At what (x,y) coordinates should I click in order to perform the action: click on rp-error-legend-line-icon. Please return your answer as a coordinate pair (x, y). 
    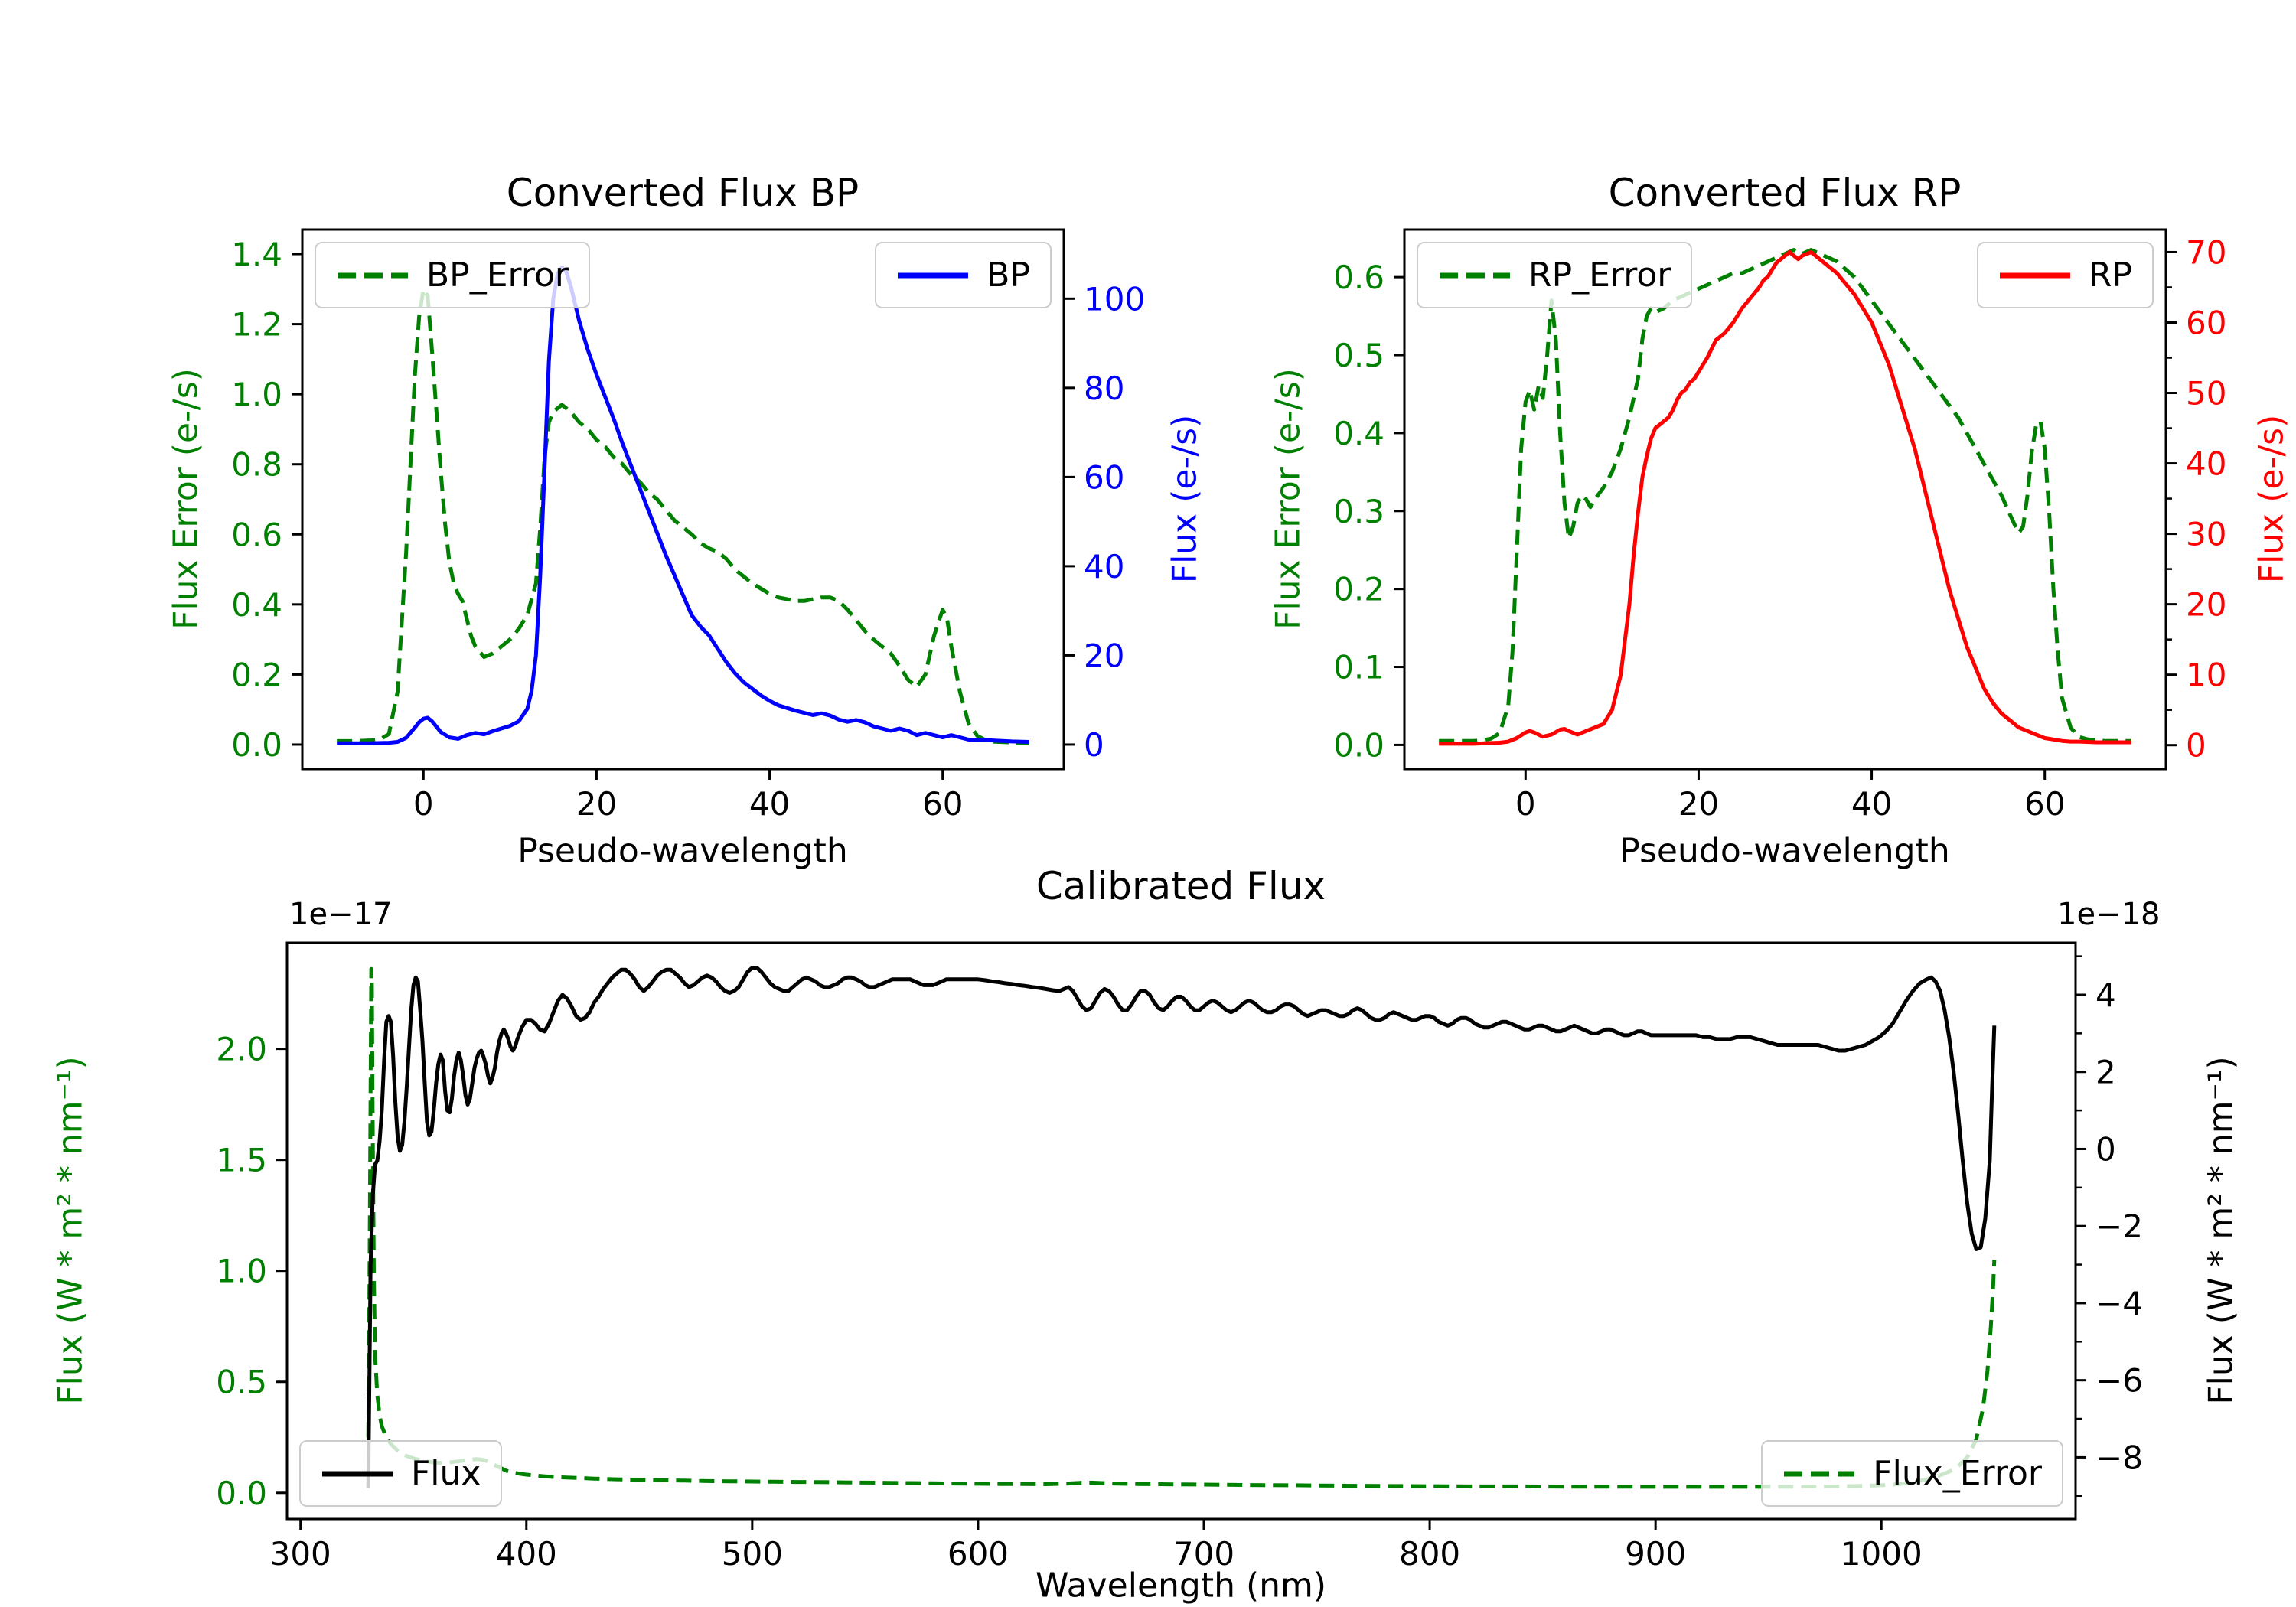
    Looking at the image, I should click on (1475, 275).